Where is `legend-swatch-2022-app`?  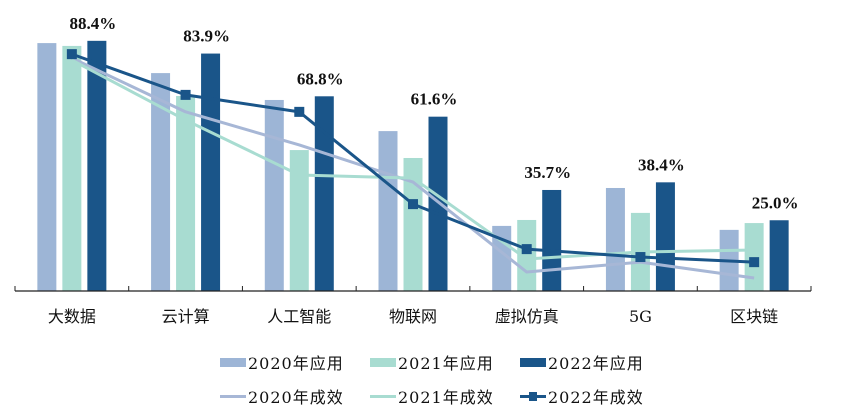 legend-swatch-2022-app is located at coordinates (533, 362).